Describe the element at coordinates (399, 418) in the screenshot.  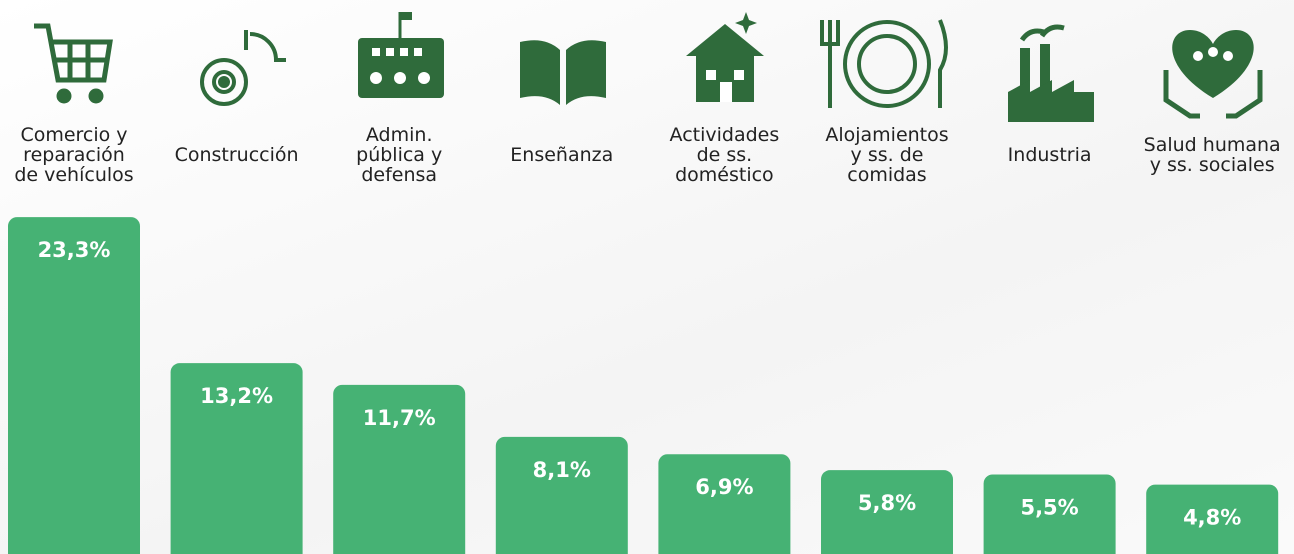
I see `value-label: 11,7%` at that location.